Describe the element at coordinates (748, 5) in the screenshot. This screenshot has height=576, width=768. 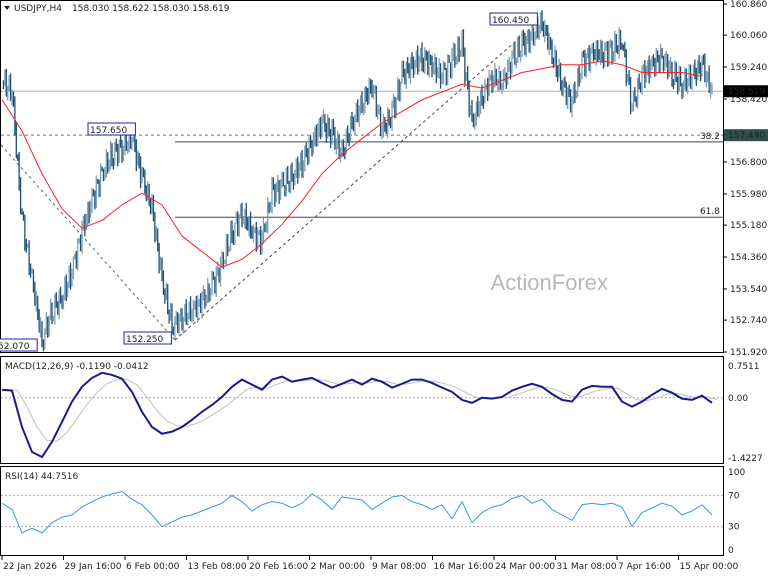
I see `price-tick-label: 160.860` at that location.